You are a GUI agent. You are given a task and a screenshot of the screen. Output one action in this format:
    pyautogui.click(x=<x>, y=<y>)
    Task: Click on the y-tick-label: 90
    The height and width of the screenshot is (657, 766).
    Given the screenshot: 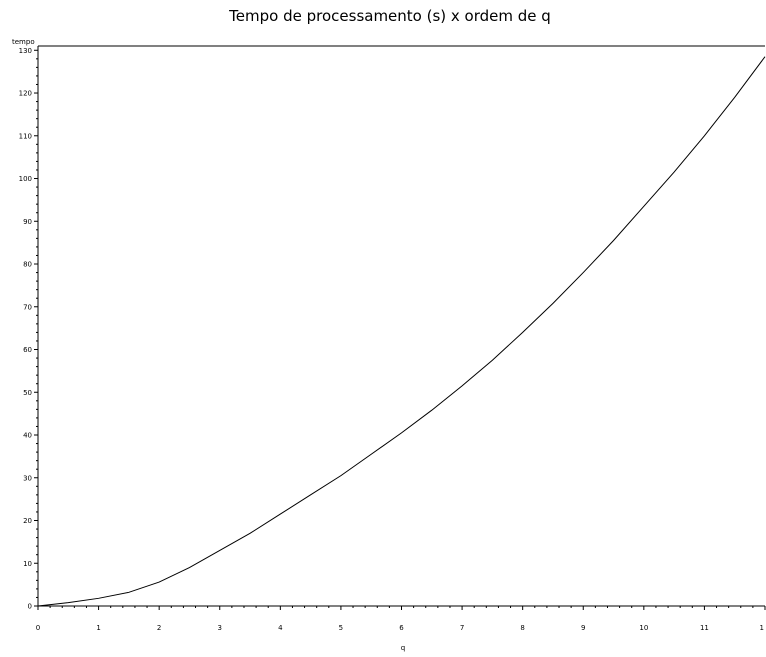 What is the action you would take?
    pyautogui.click(x=27, y=222)
    